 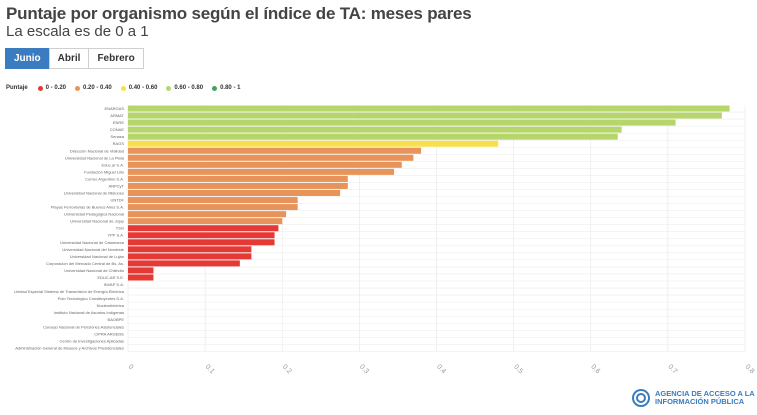 I want to click on category-label: ANPCyT, so click(x=116, y=185).